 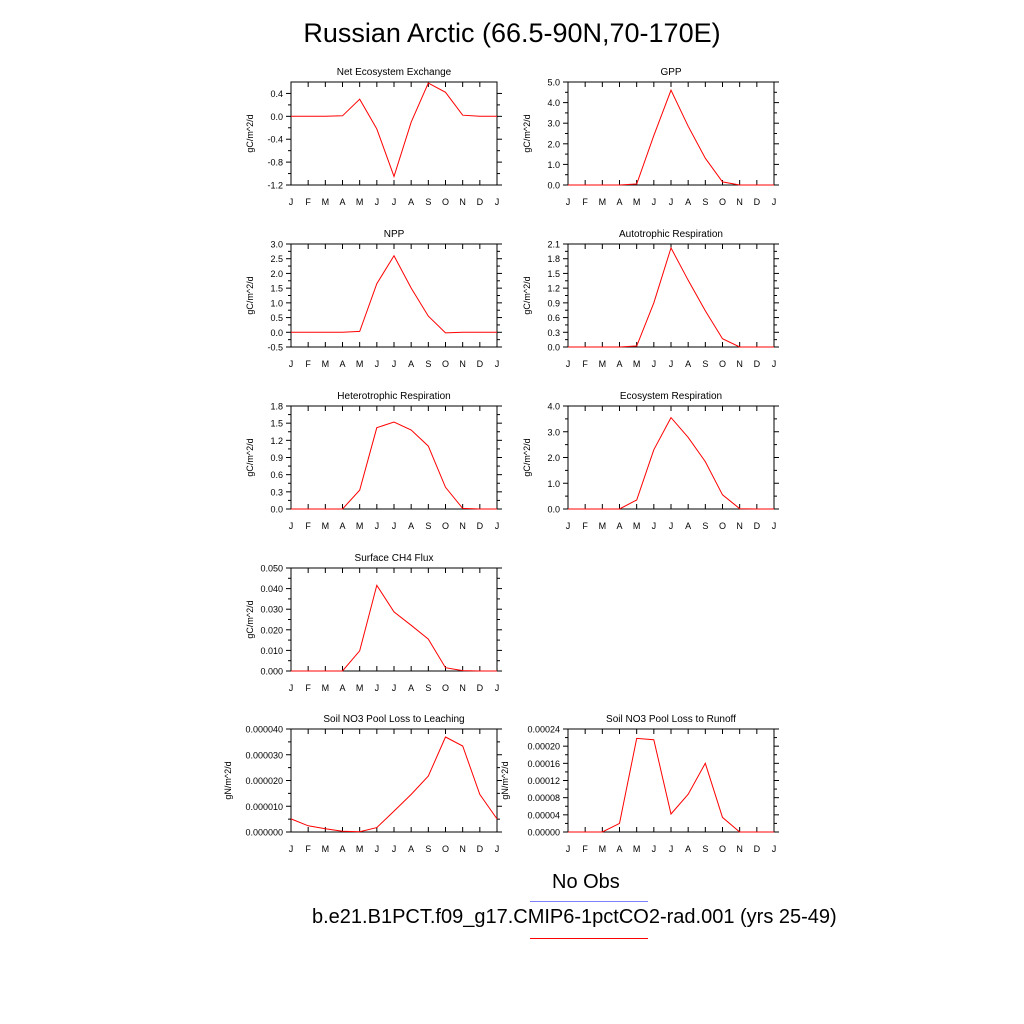 I want to click on panel-title: Soil NO3 Pool Loss to Leaching, so click(x=393, y=719).